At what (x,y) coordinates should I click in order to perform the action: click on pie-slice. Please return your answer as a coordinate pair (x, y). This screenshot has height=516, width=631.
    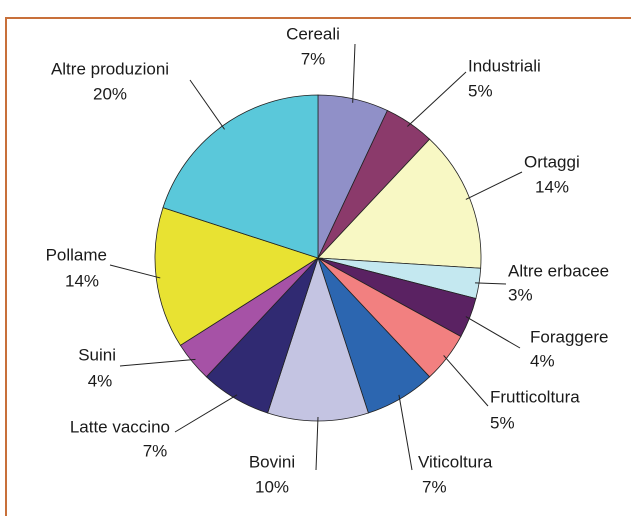
    Looking at the image, I should click on (236, 276).